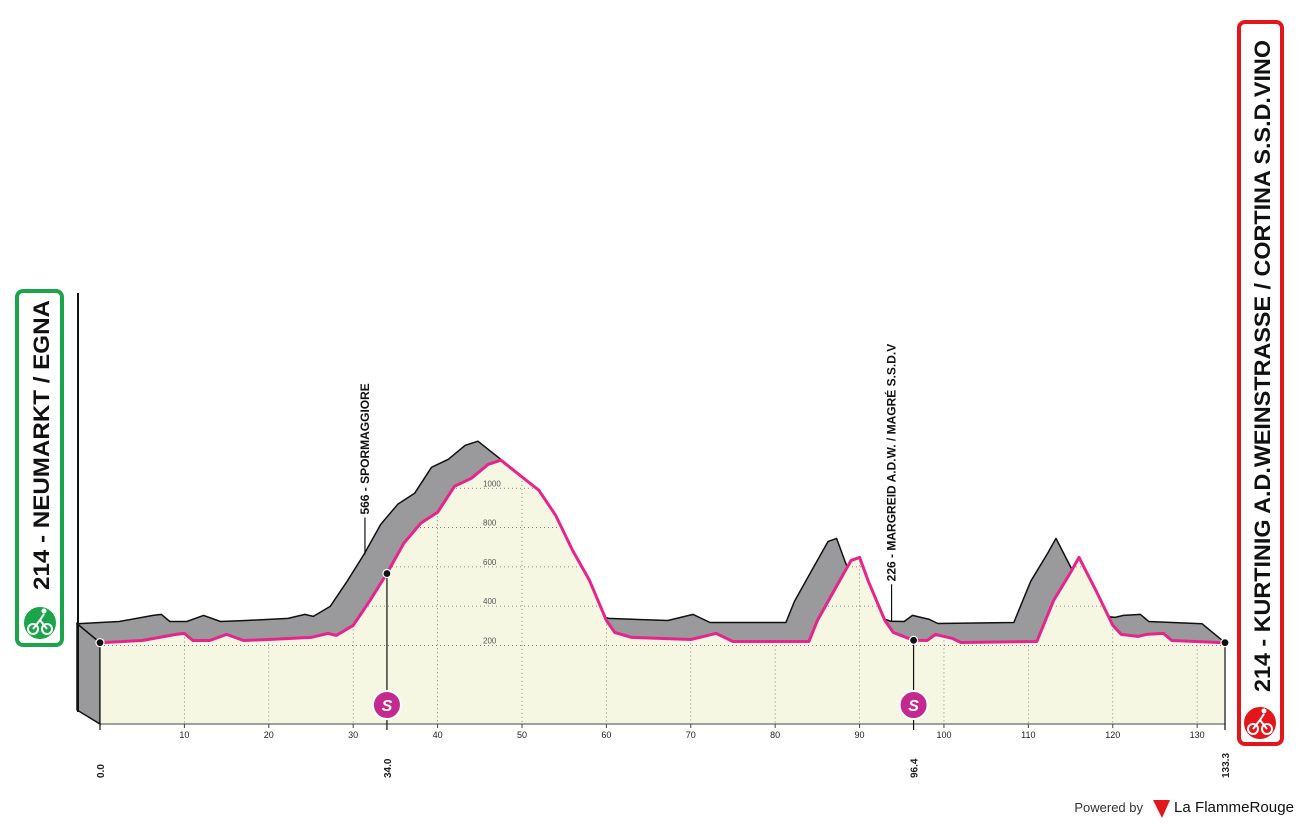  What do you see at coordinates (522, 735) in the screenshot?
I see `x-tick-label: 50` at bounding box center [522, 735].